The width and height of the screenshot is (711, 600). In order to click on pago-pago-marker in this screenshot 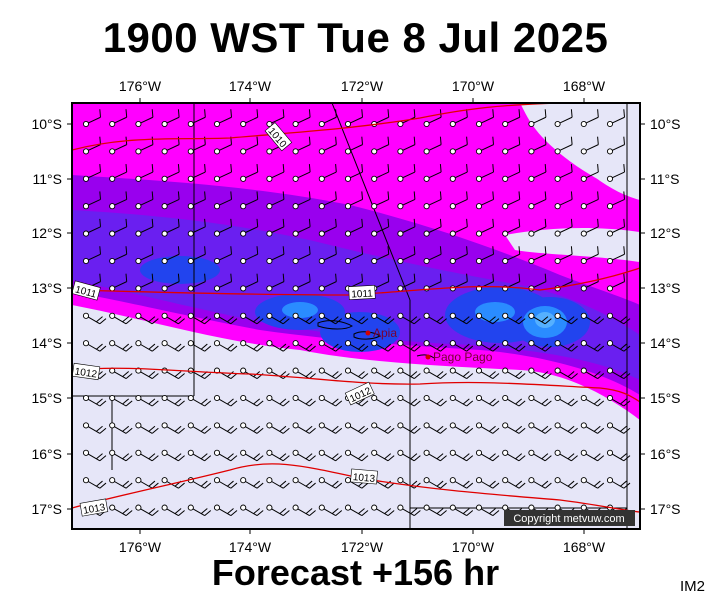, I will do `click(428, 357)`.